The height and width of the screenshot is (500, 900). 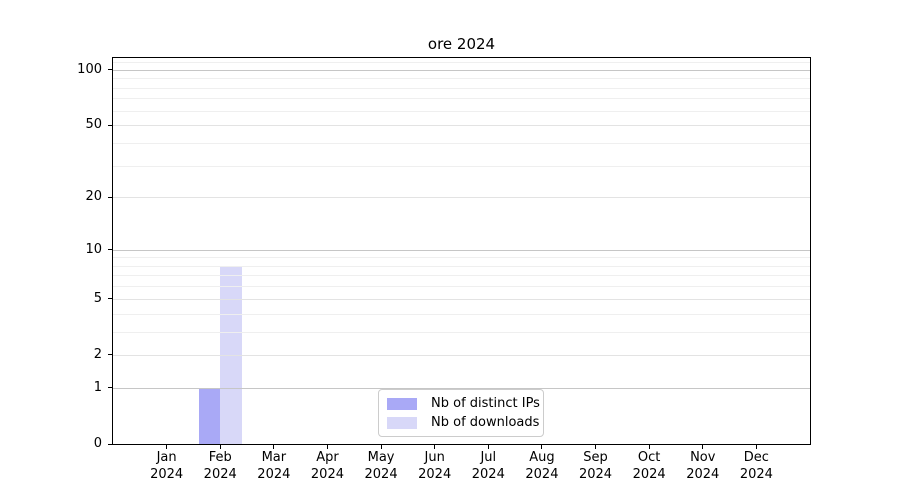 What do you see at coordinates (209, 415) in the screenshot?
I see `bar-distinct-ips` at bounding box center [209, 415].